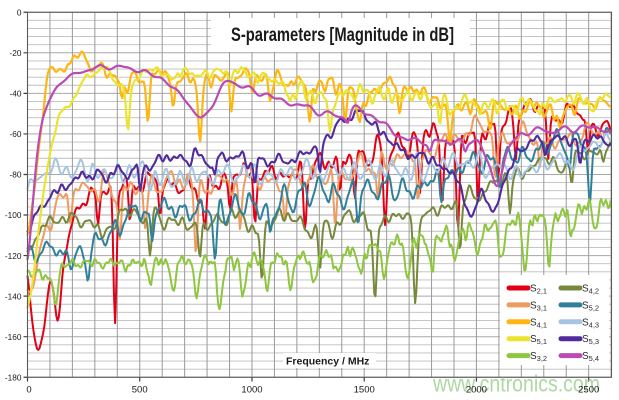  What do you see at coordinates (538, 306) in the screenshot?
I see `svg-text: S3,1` at bounding box center [538, 306].